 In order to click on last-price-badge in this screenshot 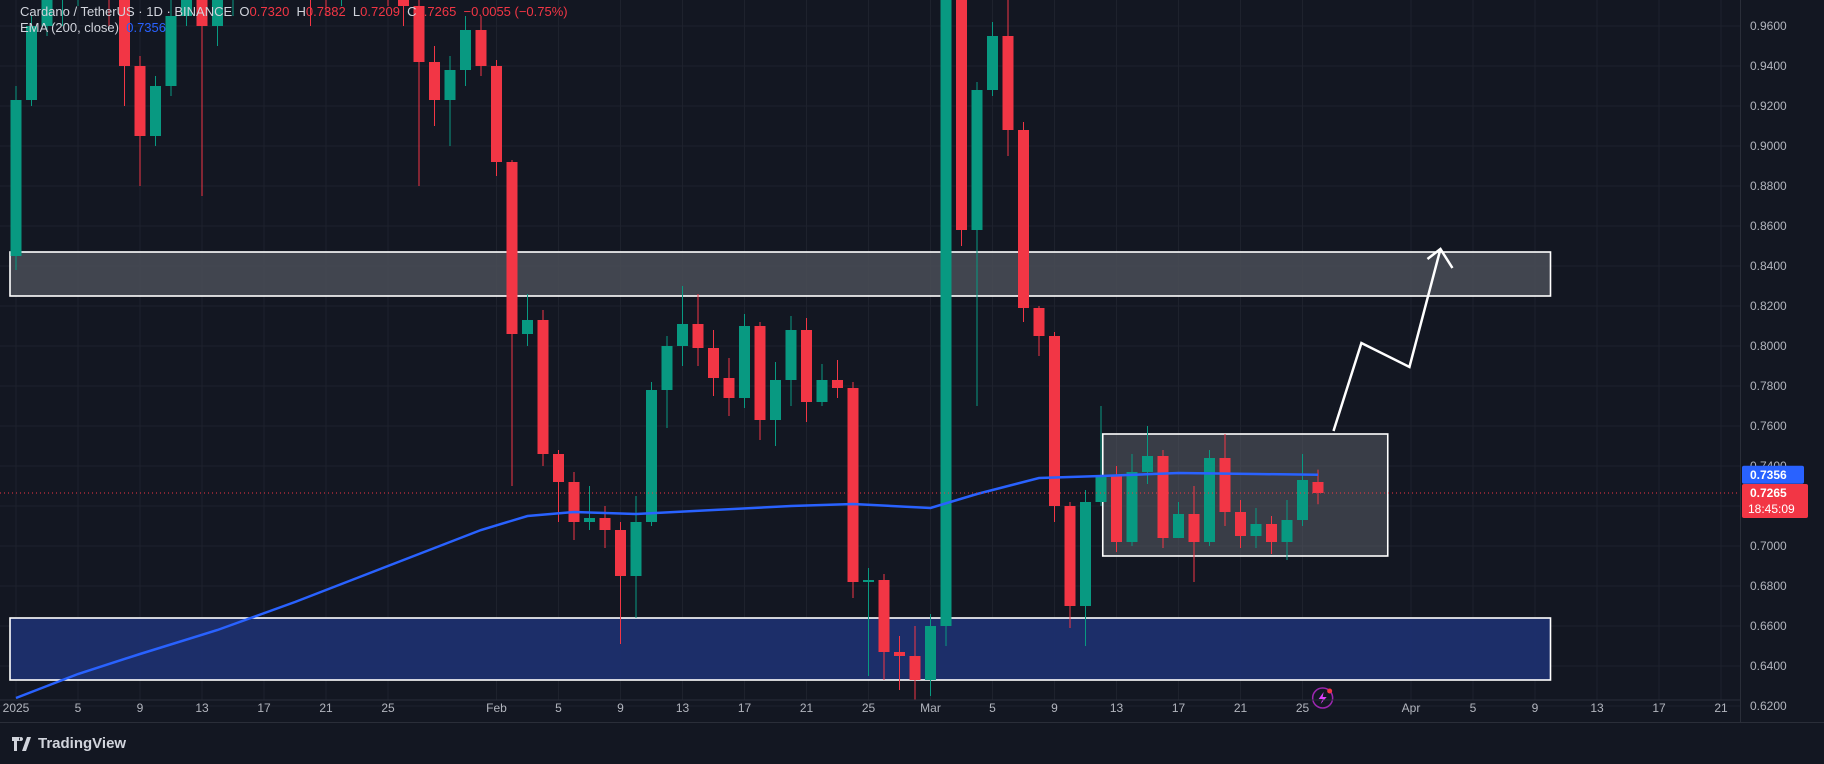, I will do `click(1775, 501)`.